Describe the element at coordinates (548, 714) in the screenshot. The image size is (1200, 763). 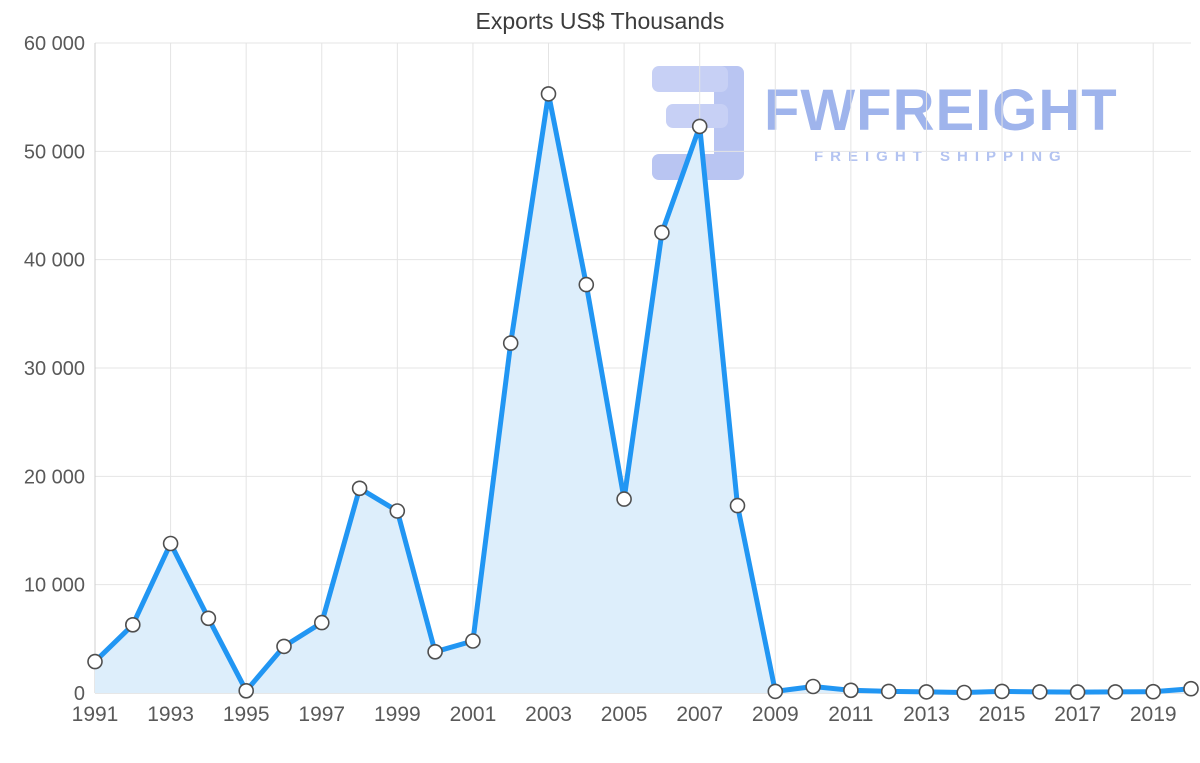
I see `x-axis-label: 2003` at that location.